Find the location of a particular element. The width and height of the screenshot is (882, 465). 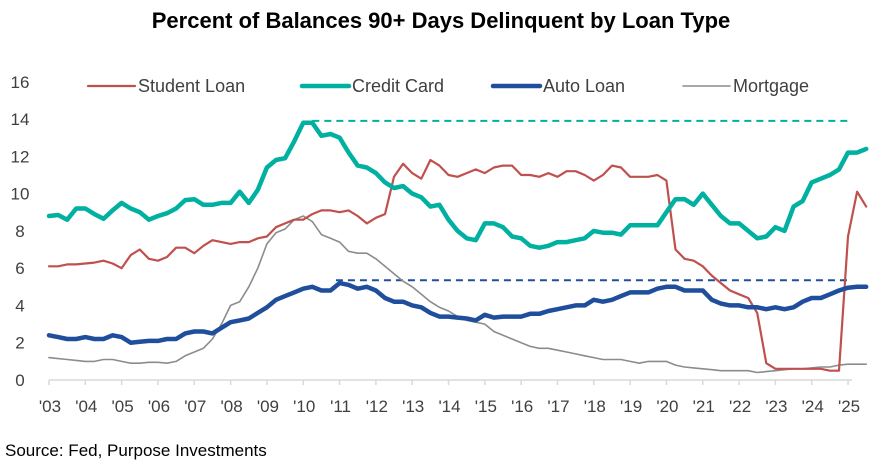

x-tick-label: '04 is located at coordinates (86, 406).